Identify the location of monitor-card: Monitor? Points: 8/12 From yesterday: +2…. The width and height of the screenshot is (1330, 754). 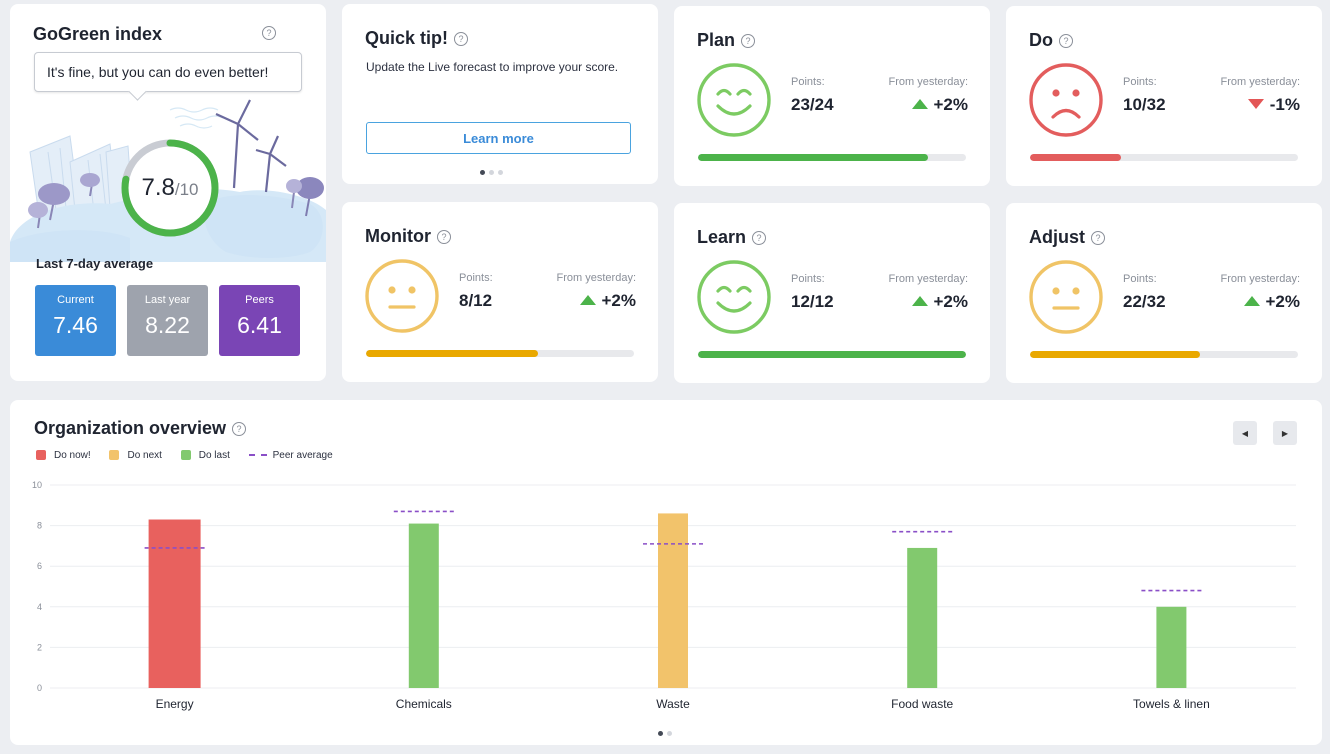
(500, 292).